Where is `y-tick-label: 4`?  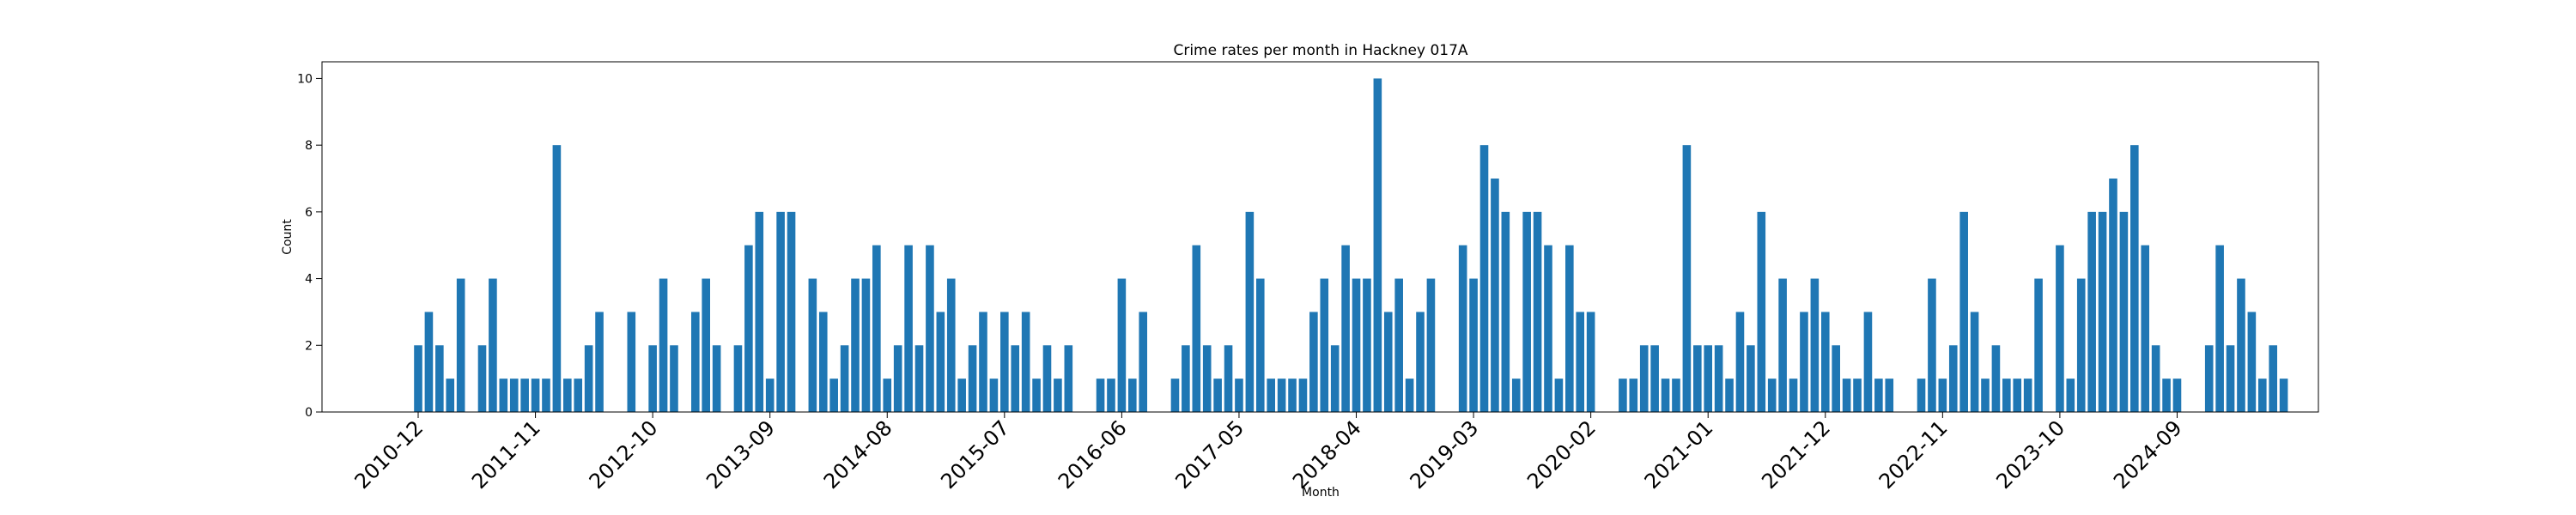 y-tick-label: 4 is located at coordinates (309, 280).